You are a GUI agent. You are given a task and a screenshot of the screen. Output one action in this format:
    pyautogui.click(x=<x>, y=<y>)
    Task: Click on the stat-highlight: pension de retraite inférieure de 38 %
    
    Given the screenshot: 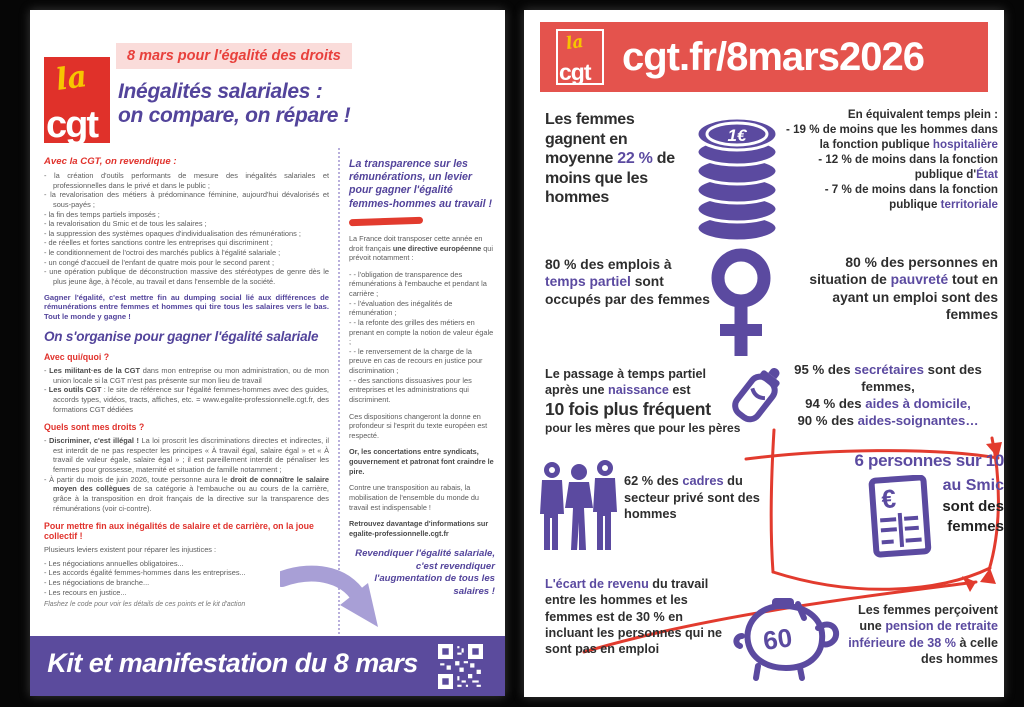 What is the action you would take?
    pyautogui.click(x=923, y=634)
    